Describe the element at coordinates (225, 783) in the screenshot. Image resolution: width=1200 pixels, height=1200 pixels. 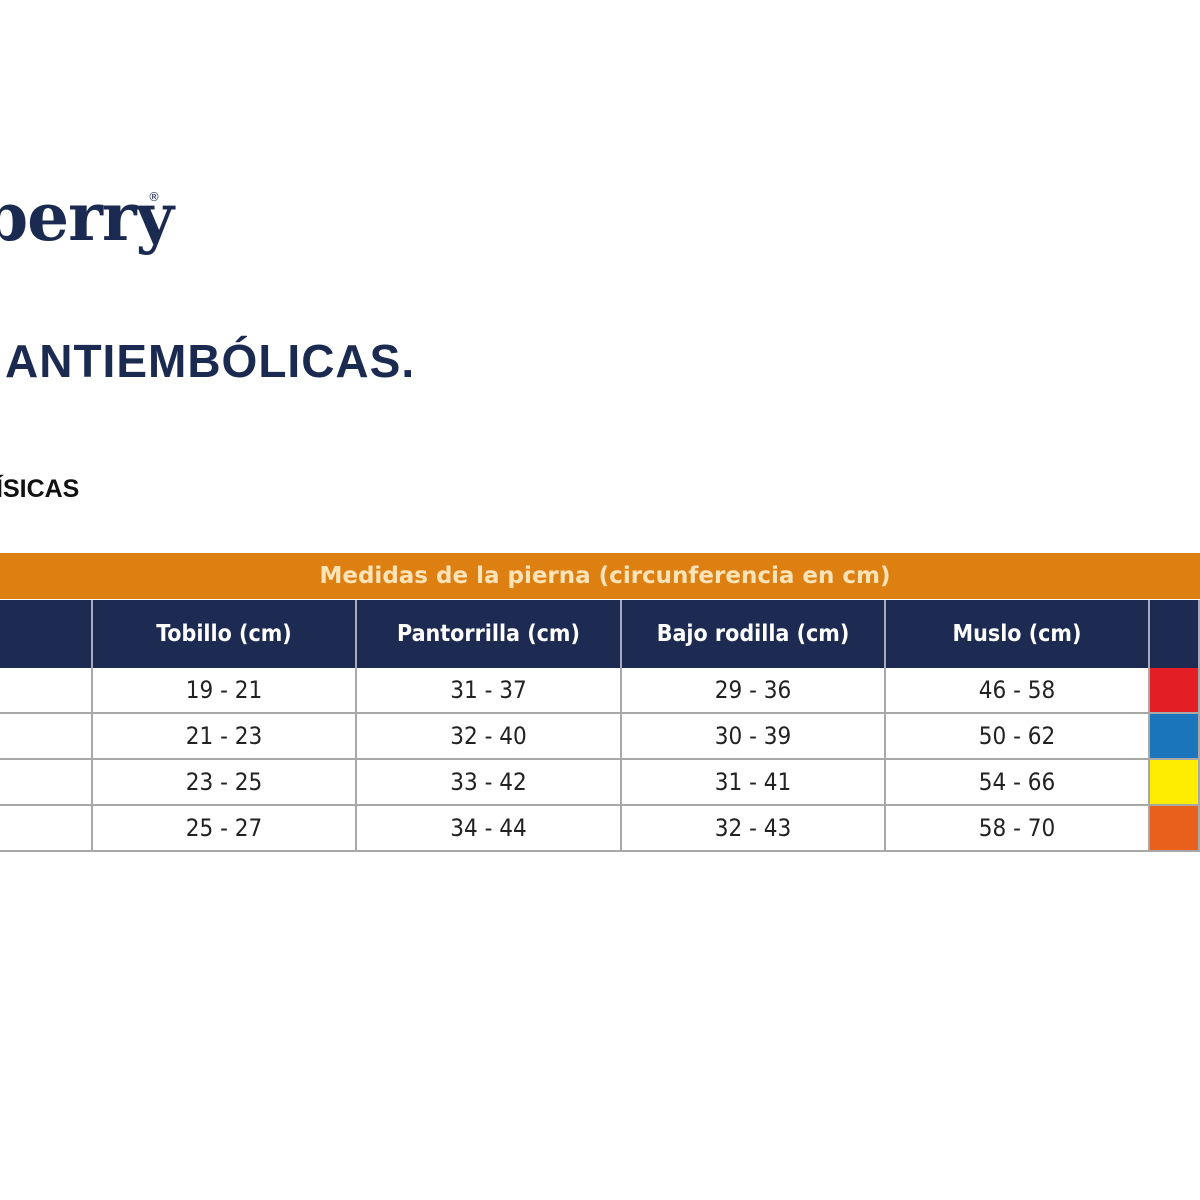
I see `table-cell: 23 - 25` at that location.